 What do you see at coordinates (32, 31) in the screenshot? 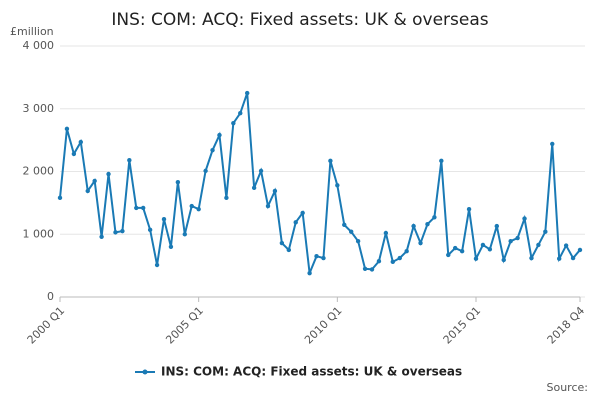
I see `y-axis-label: £million` at bounding box center [32, 31].